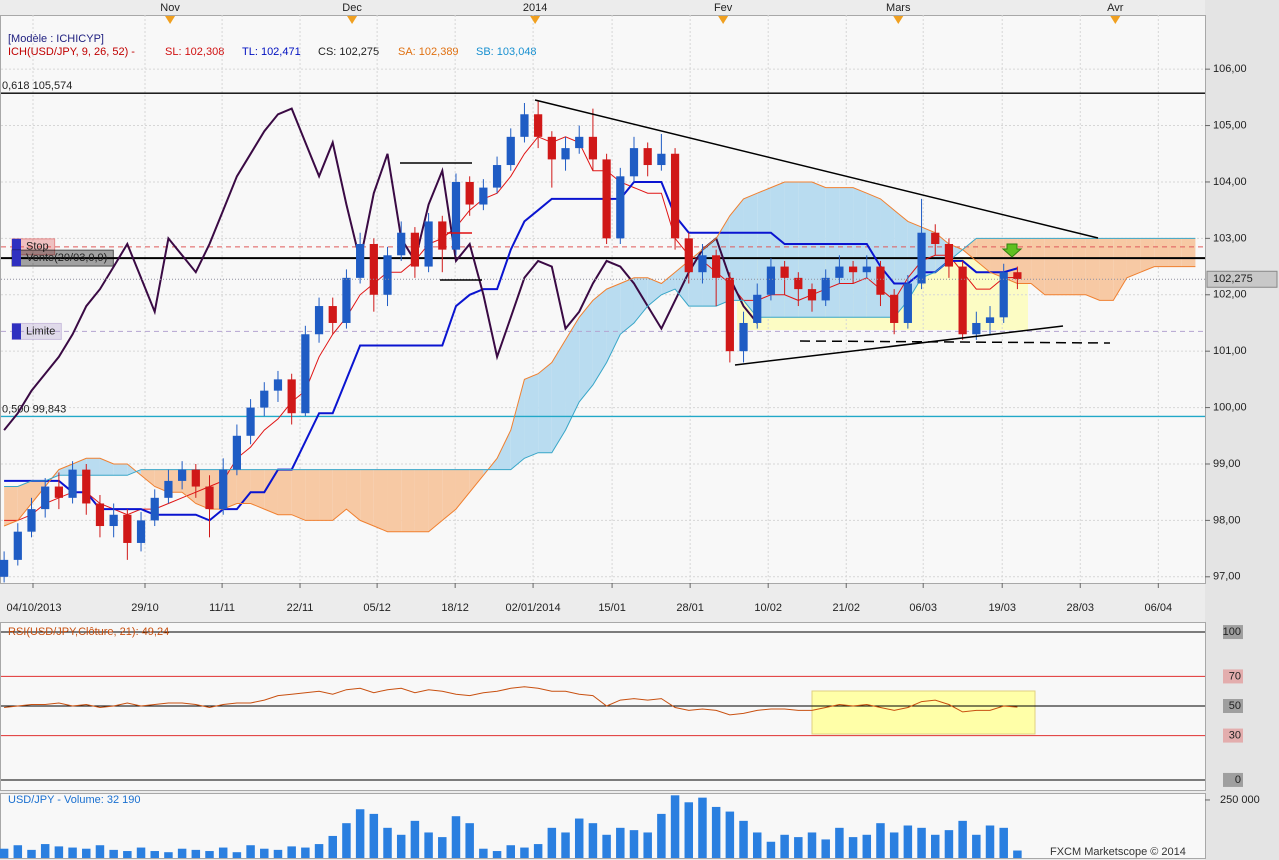 This screenshot has height=860, width=1279. I want to click on y-tick-label: 30, so click(1235, 735).